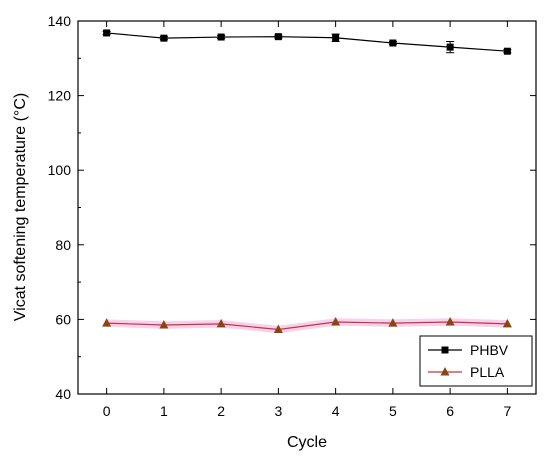 This screenshot has width=550, height=460. What do you see at coordinates (393, 411) in the screenshot?
I see `x-tick-label: 5` at bounding box center [393, 411].